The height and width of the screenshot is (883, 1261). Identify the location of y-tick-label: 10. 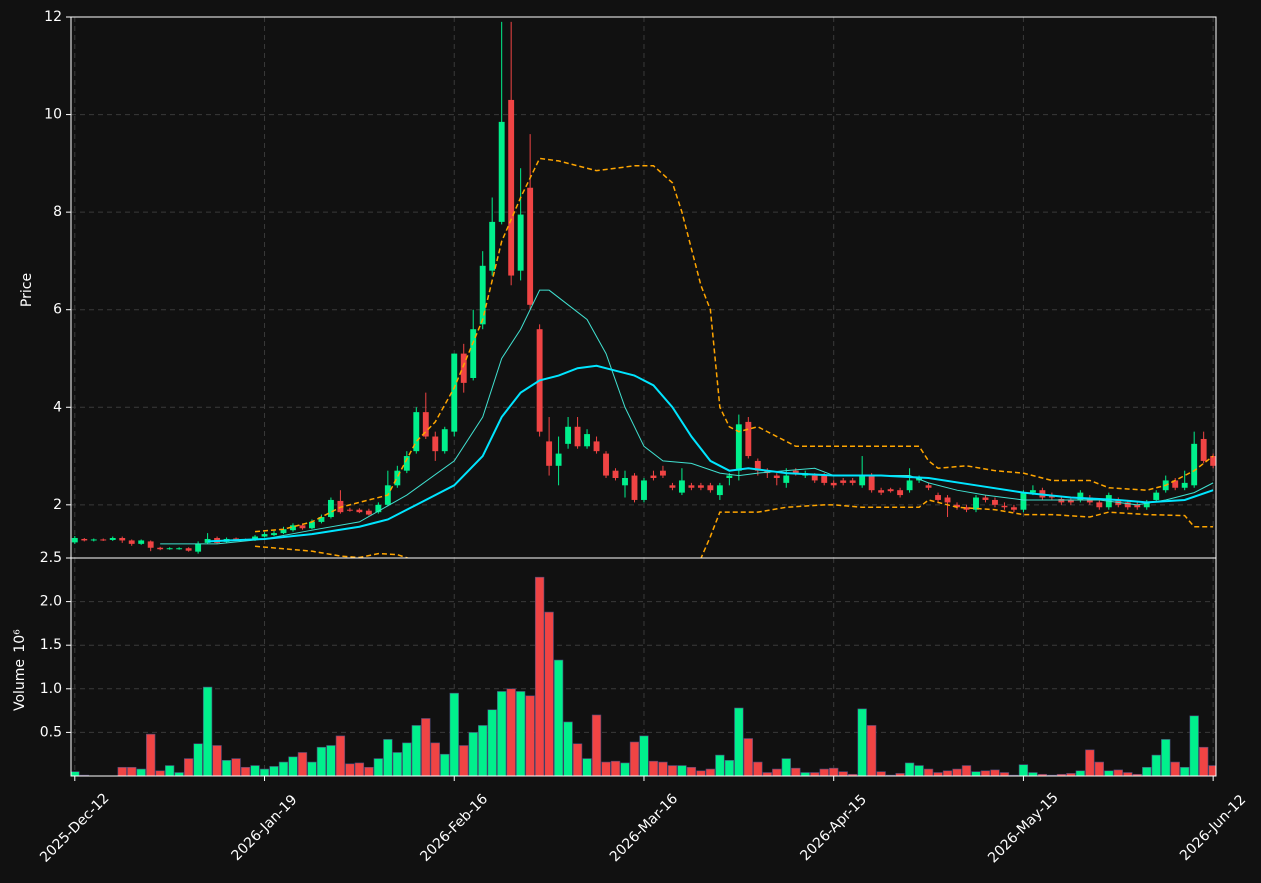
(53, 115).